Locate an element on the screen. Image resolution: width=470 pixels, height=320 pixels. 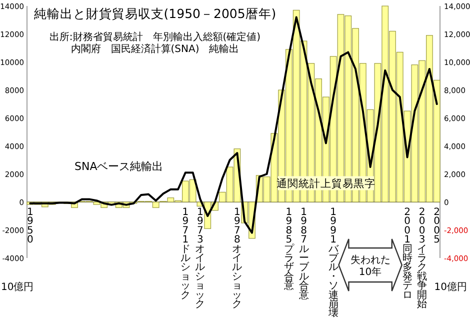
category-label: 2001同時多発テロ is located at coordinates (407, 254).